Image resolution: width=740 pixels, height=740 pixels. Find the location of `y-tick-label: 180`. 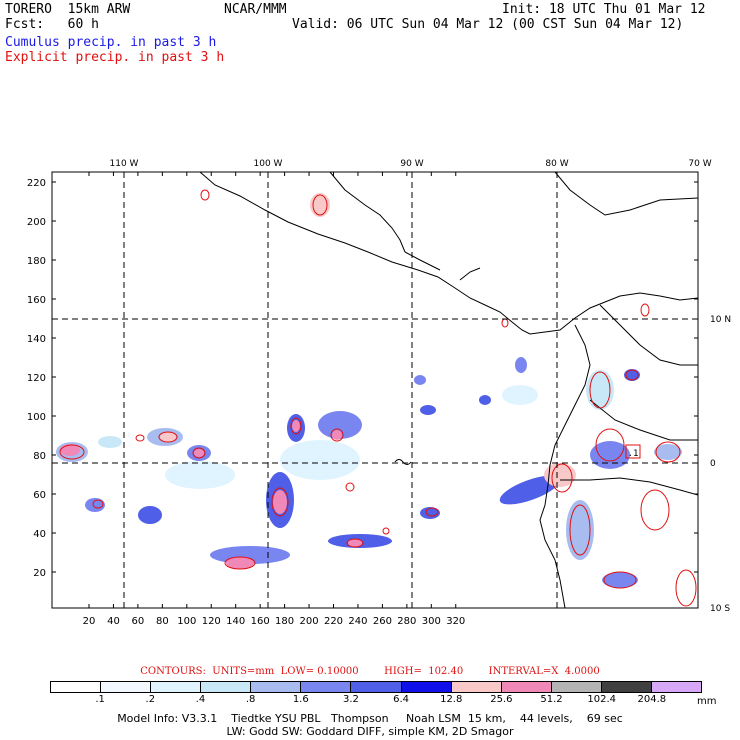

y-tick-label: 180 is located at coordinates (36, 261).